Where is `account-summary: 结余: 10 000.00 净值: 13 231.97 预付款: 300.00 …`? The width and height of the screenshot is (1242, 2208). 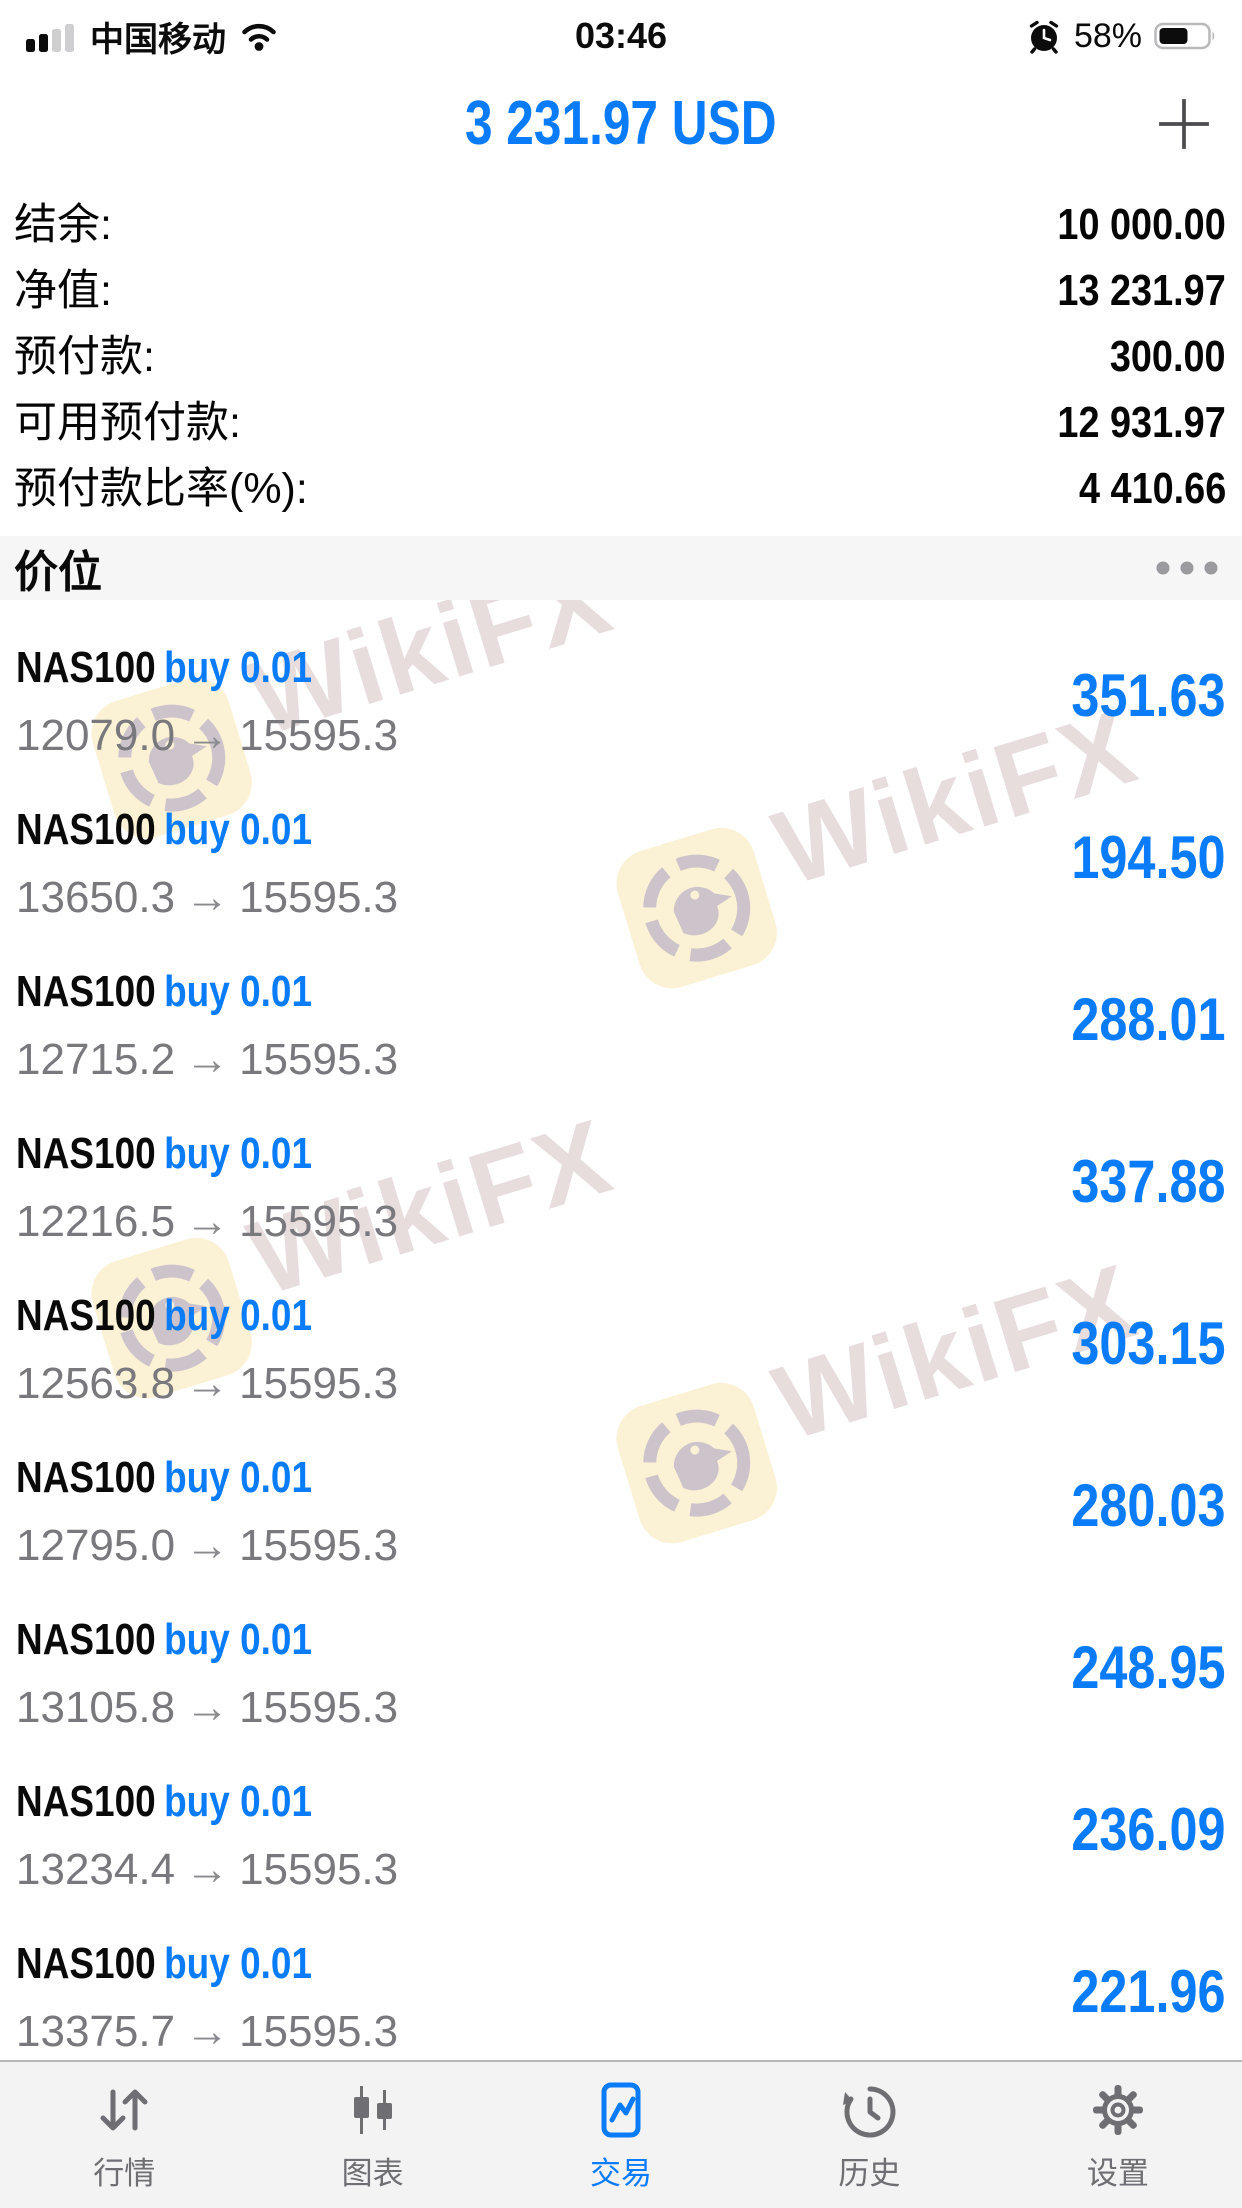 account-summary: 结余: 10 000.00 净值: 13 231.97 预付款: 300.00 … is located at coordinates (621, 357).